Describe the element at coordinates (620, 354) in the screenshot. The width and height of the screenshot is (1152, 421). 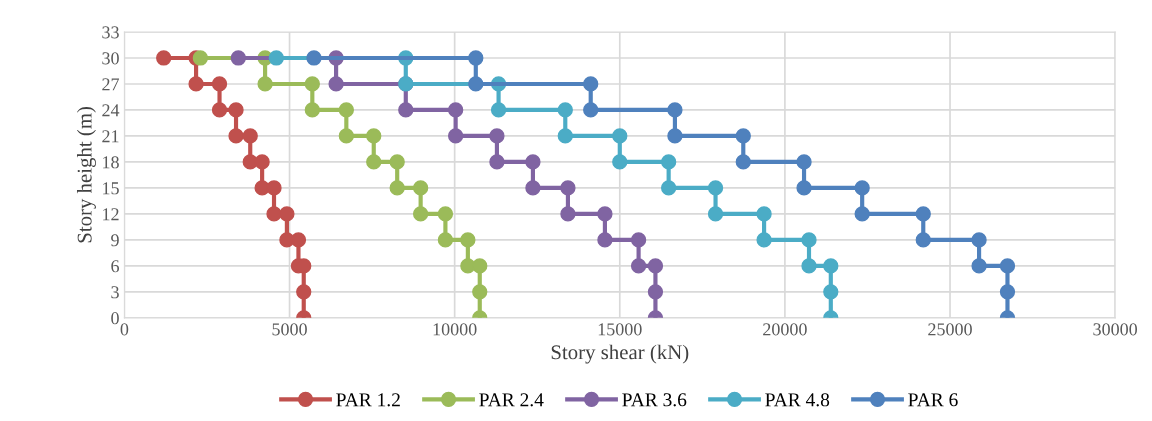
I see `x-axis-title: Story shear (kN)` at that location.